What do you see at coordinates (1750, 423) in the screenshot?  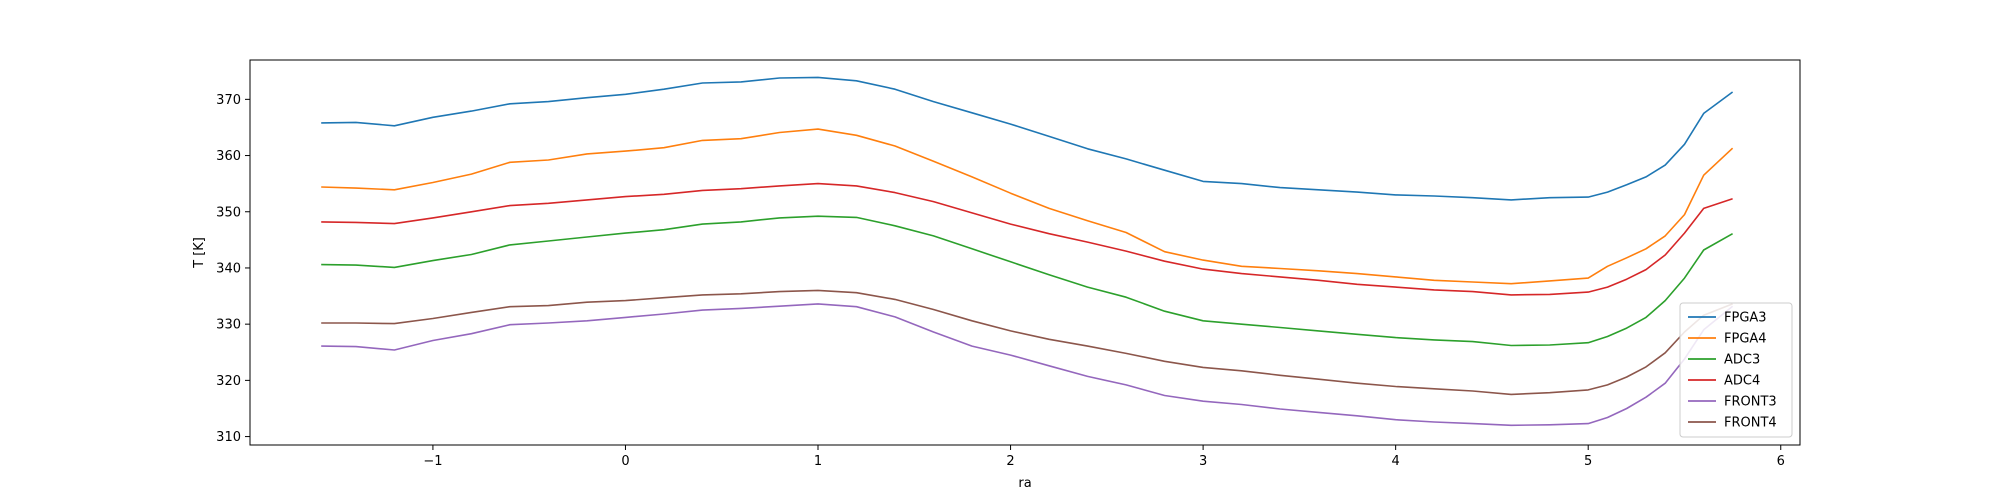 I see `legend-label: FRONT4` at bounding box center [1750, 423].